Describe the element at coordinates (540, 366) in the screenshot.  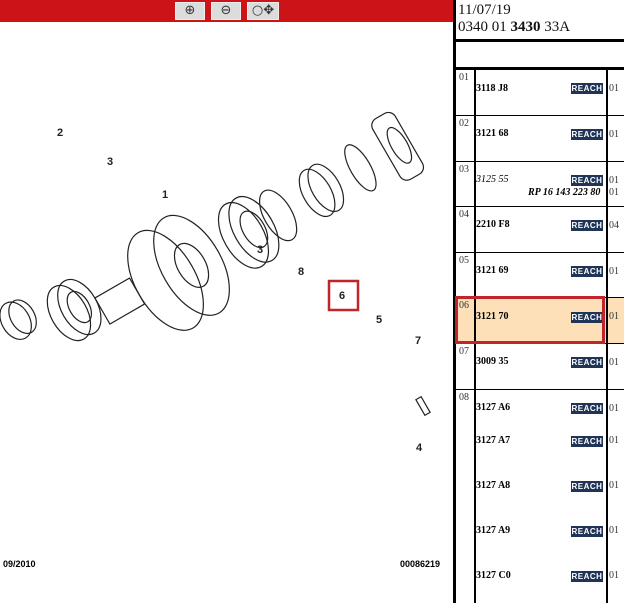
I see `part-row: 07 3009 35 REACH 01` at that location.